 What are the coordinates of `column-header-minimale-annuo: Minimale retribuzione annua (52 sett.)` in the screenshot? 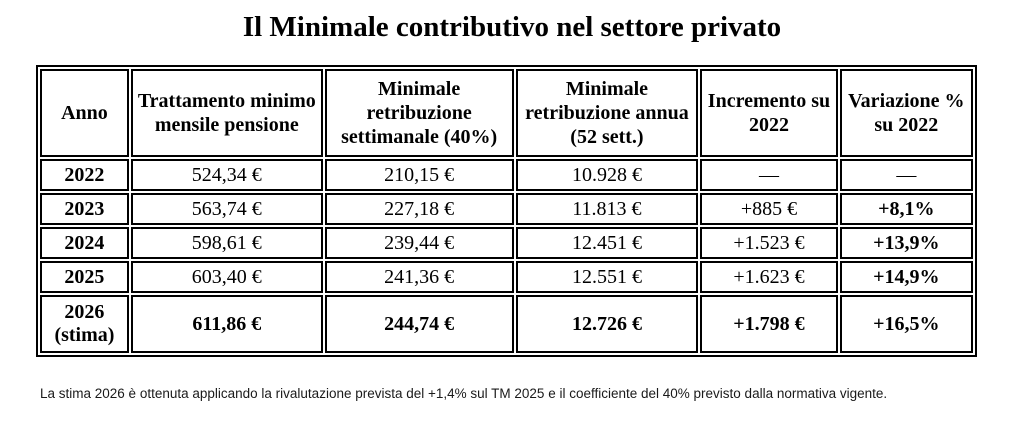 It's located at (607, 113).